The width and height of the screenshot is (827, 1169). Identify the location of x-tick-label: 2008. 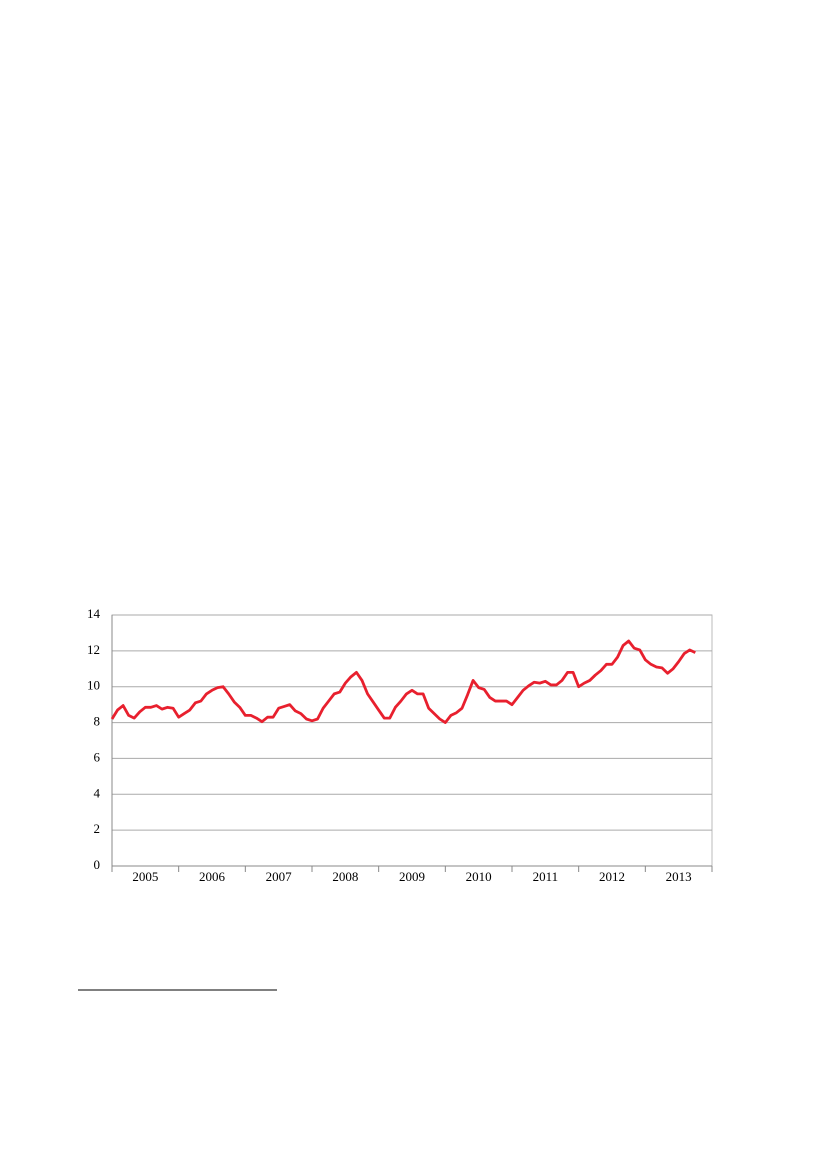
(345, 876).